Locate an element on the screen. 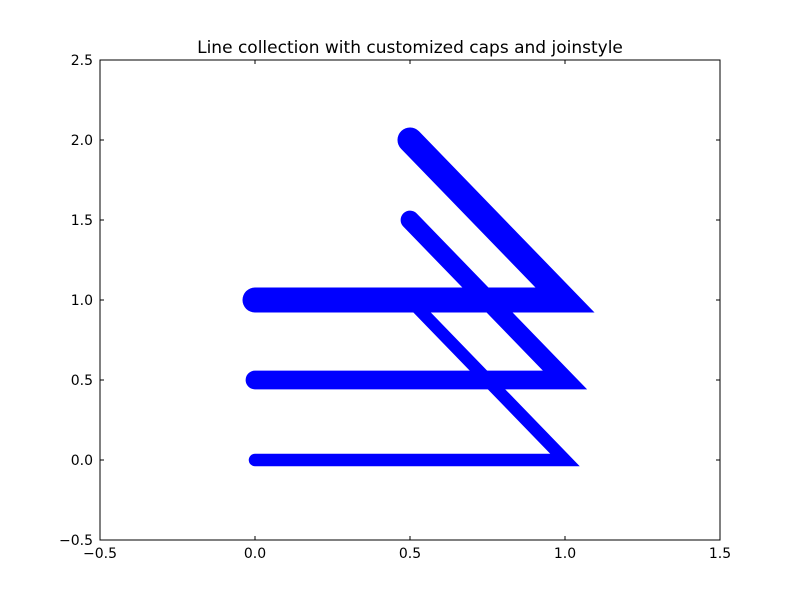  y-tick-label: 2.0 is located at coordinates (82, 141).